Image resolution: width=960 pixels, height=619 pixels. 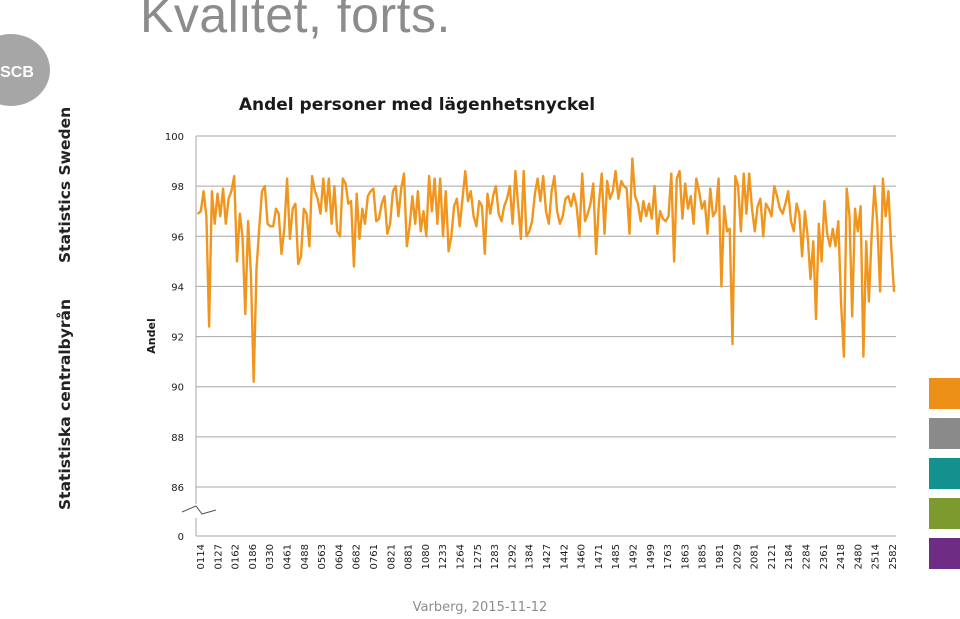 What do you see at coordinates (480, 607) in the screenshot?
I see `footer-date: Varberg, 2015-11-12` at bounding box center [480, 607].